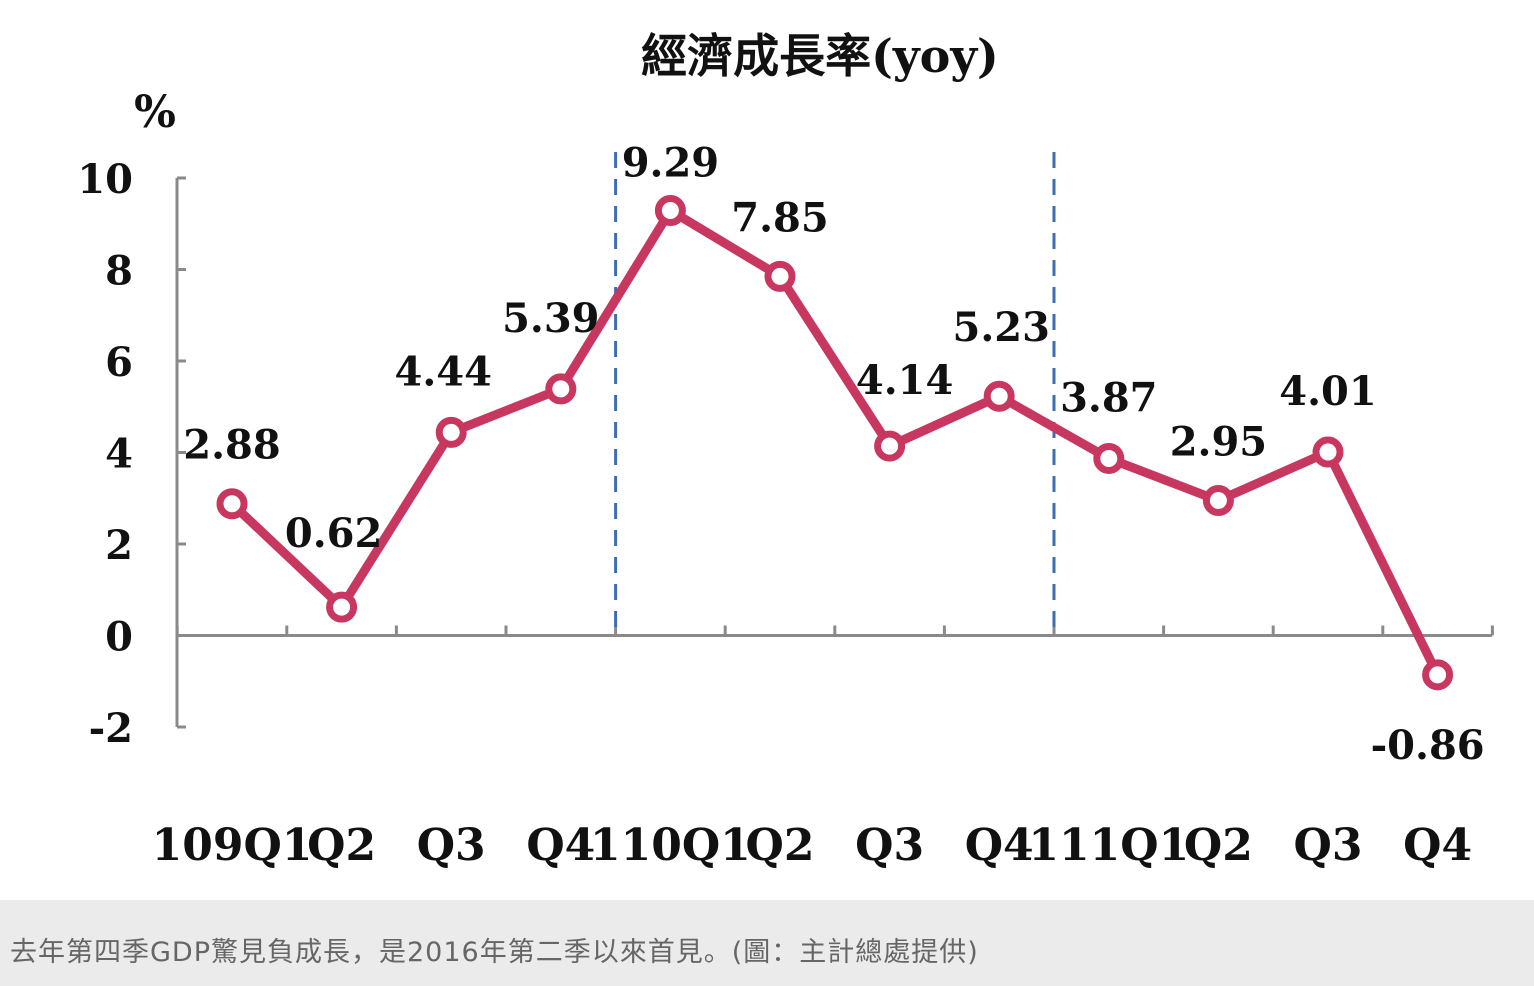  Describe the element at coordinates (779, 217) in the screenshot. I see `data-label: 7.85` at that location.